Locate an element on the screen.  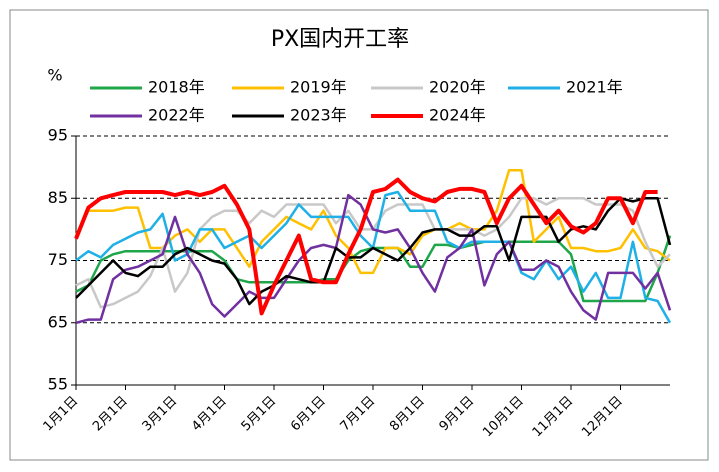
x-tick-label: 10月1日 is located at coordinates (503, 417).